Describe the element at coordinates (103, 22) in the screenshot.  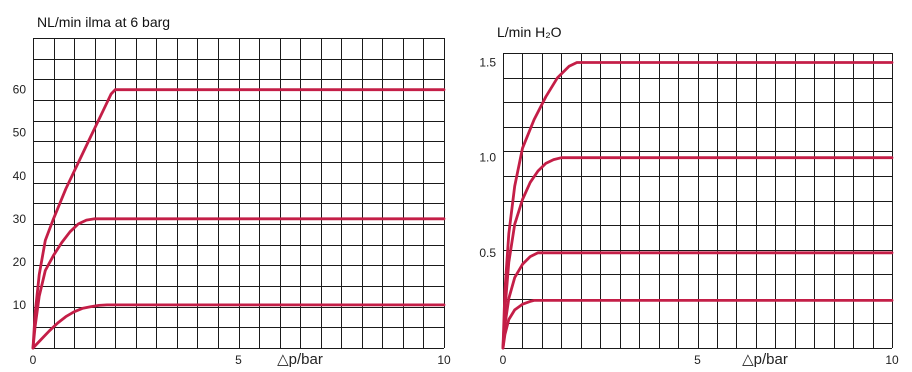
I see `chart-title: NL/min ilma at 6 barg` at that location.